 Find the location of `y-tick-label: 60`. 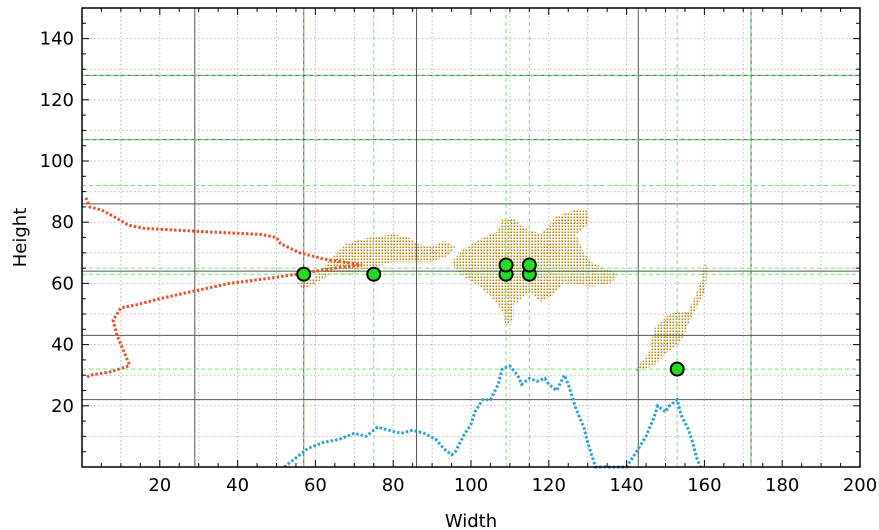

y-tick-label: 60 is located at coordinates (62, 283).